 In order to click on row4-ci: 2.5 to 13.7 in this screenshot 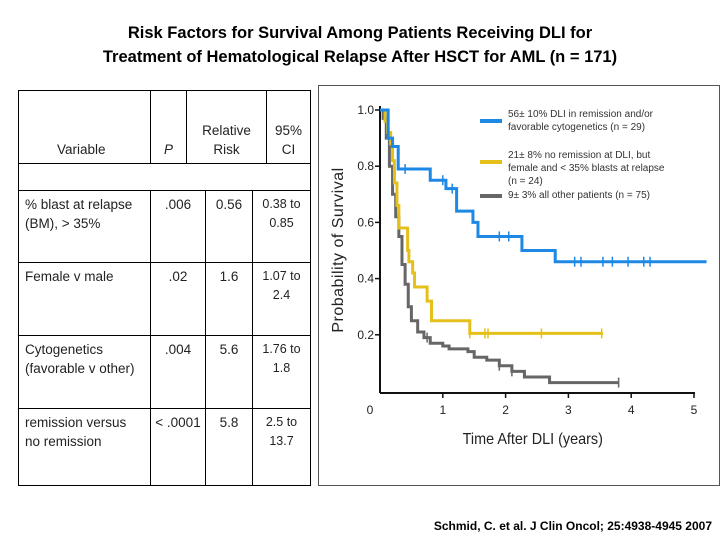, I will do `click(281, 447)`.